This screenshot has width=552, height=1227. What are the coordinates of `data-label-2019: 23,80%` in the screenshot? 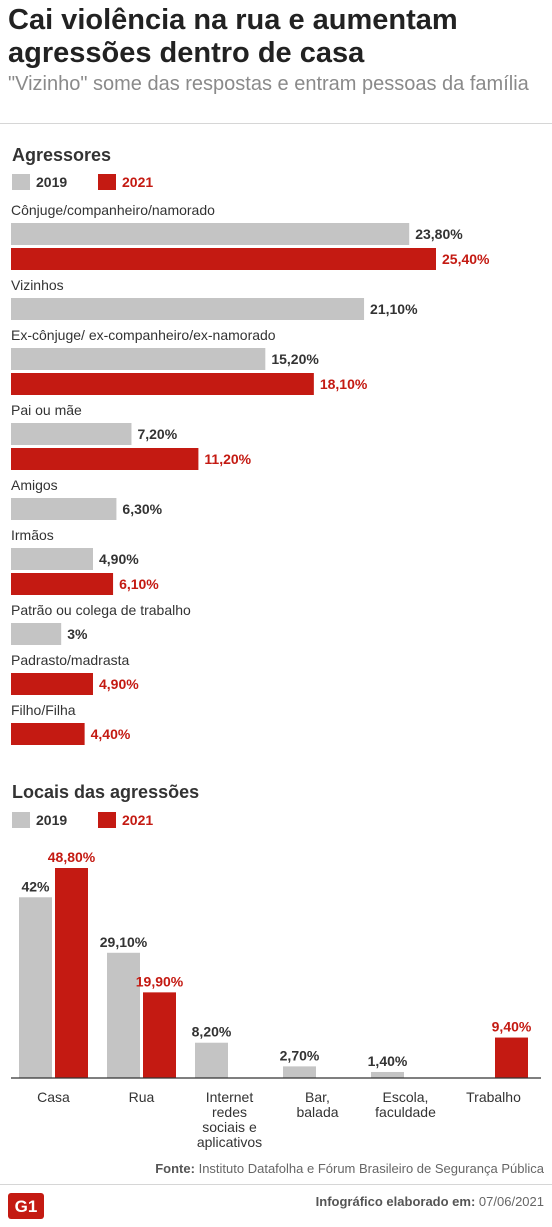 It's located at (439, 234).